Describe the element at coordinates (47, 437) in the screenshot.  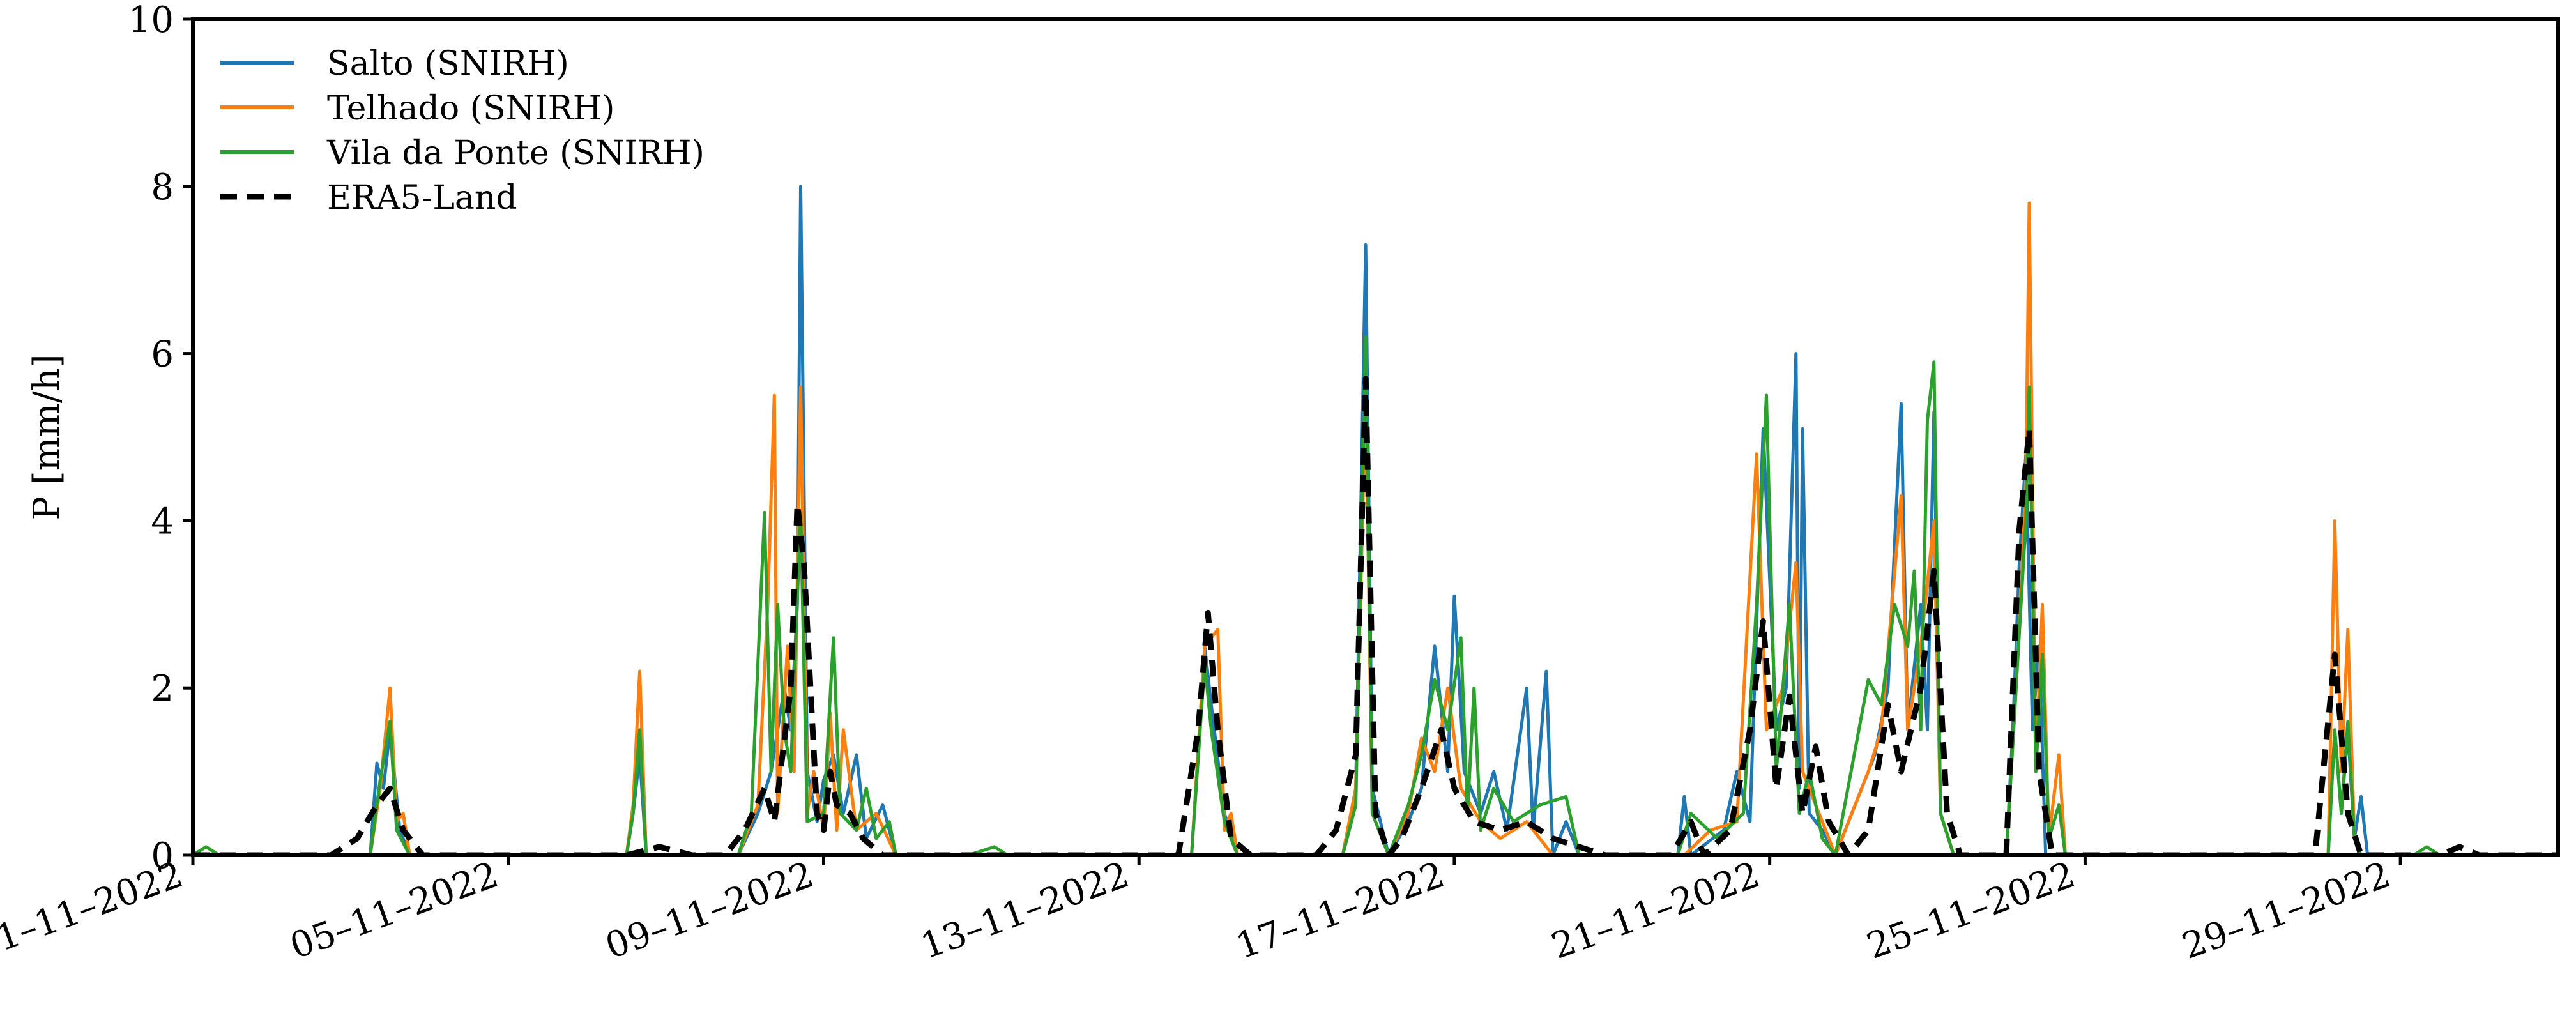
I see `y-axis-label: P [mm/h]` at that location.